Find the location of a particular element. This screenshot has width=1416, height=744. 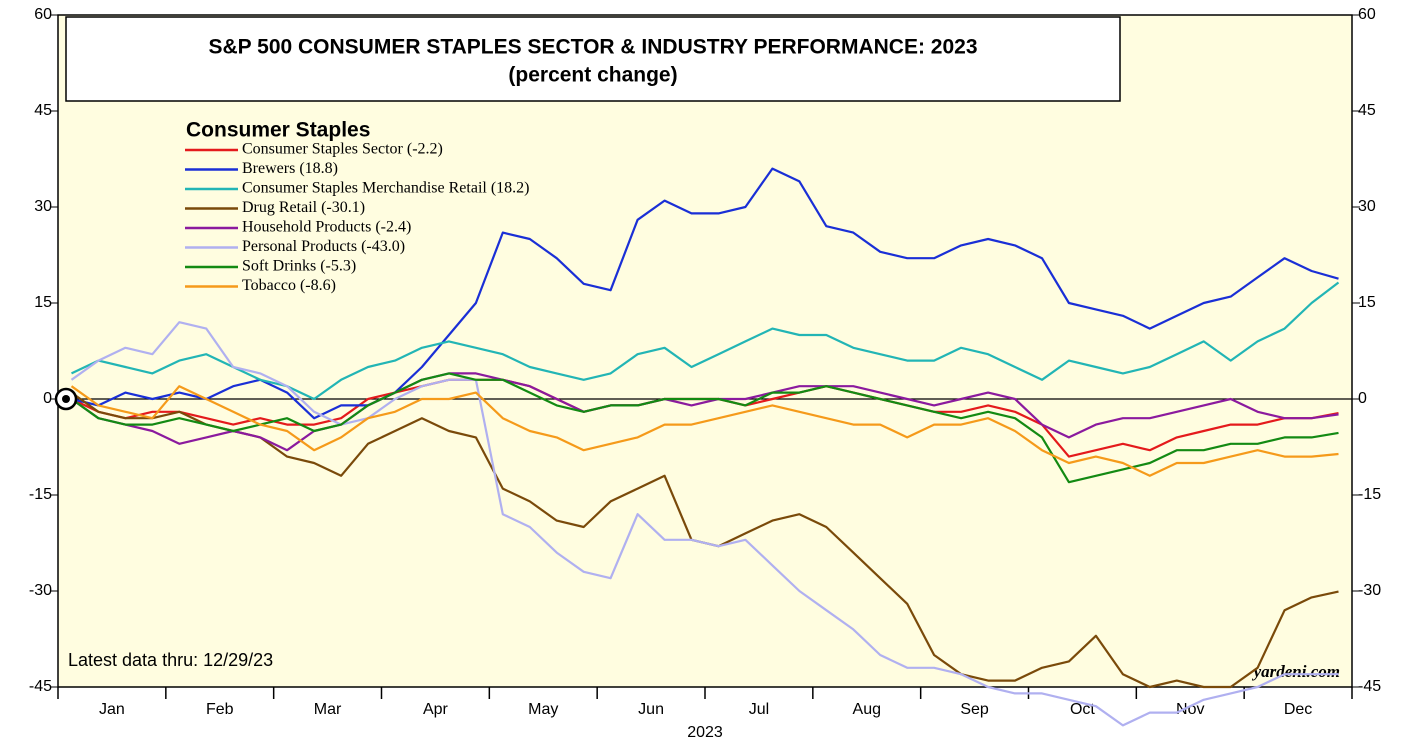

y-tick-label: 30 is located at coordinates (43, 206).